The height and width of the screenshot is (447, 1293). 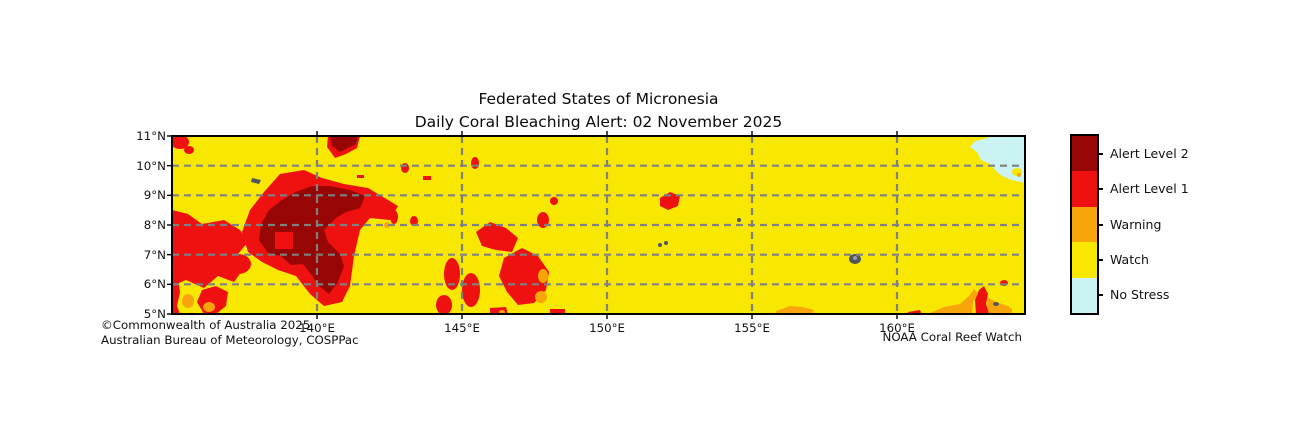 I want to click on legend-swatch-alert1, so click(x=1084, y=189).